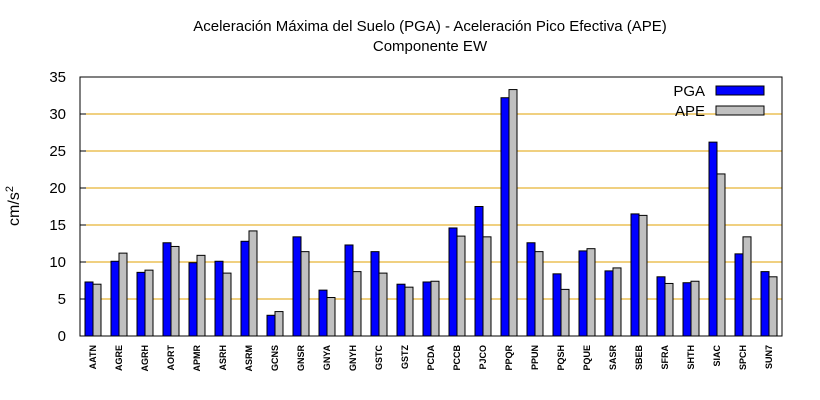 The height and width of the screenshot is (400, 820). Describe the element at coordinates (57, 114) in the screenshot. I see `y-tick-label: 30` at that location.